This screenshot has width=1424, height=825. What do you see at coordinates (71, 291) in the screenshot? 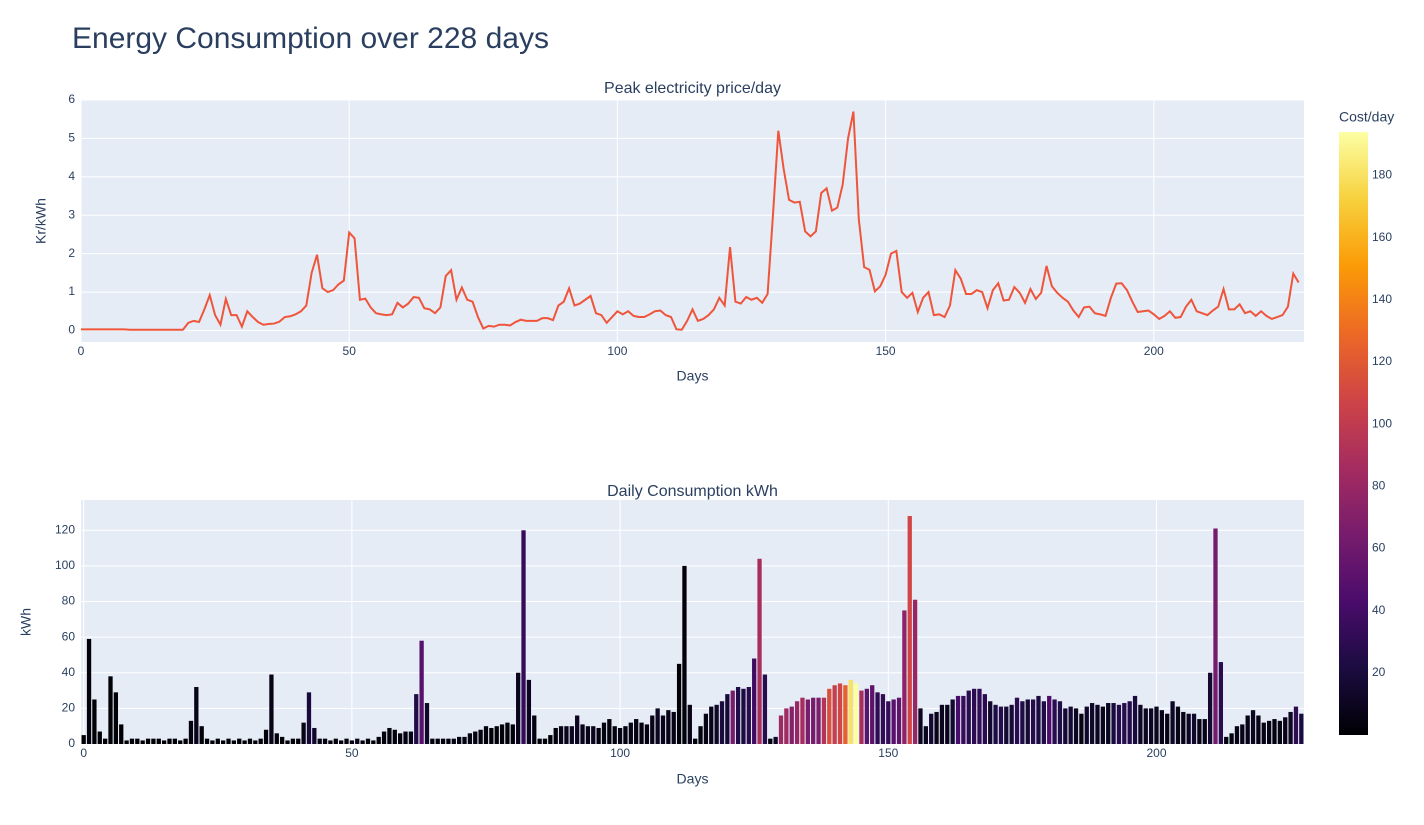
I see `y-tick-label: 1` at bounding box center [71, 291].